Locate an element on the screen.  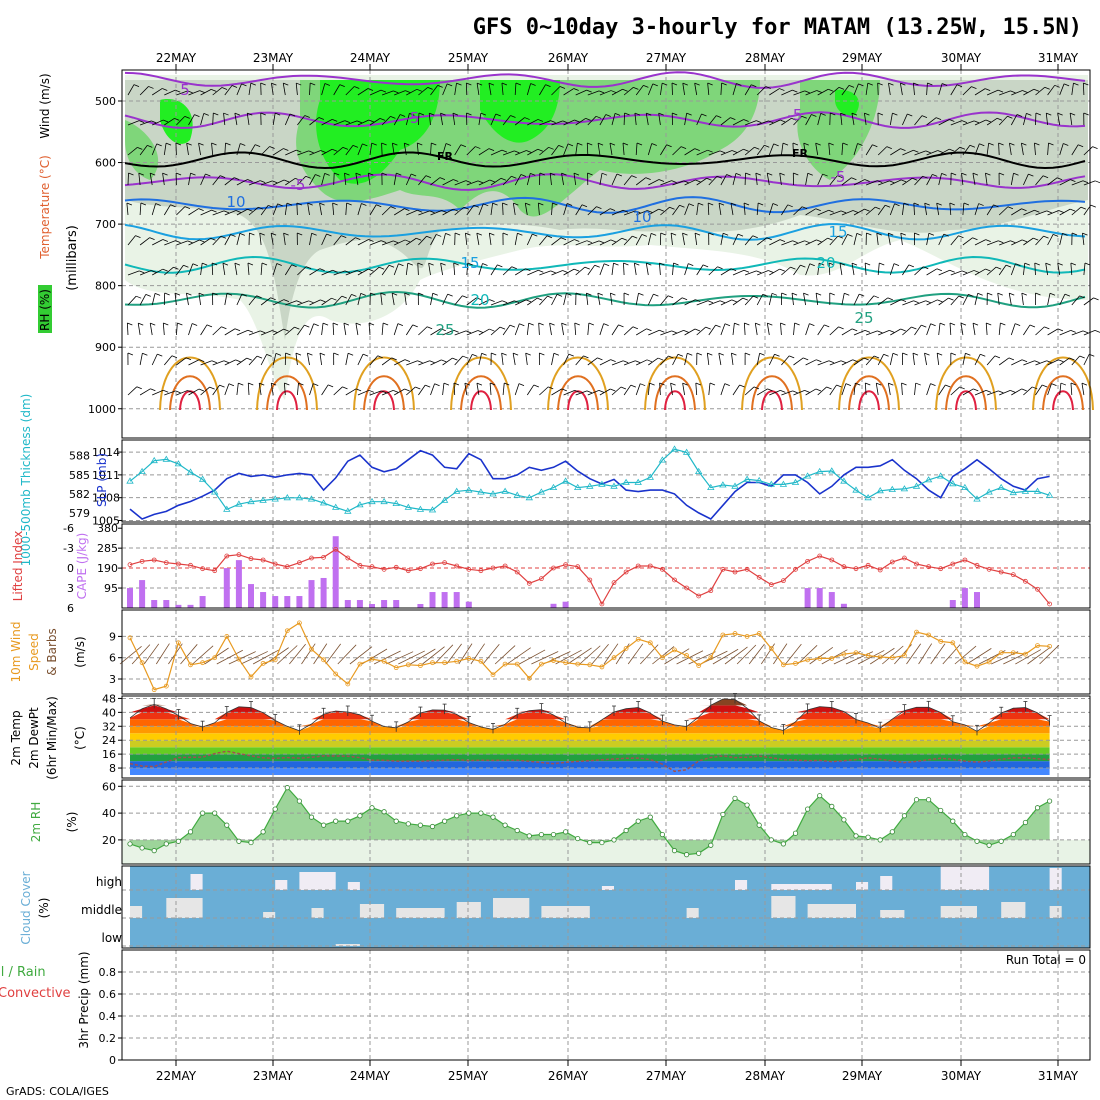
contour-freezing is located at coordinates (605, 160).